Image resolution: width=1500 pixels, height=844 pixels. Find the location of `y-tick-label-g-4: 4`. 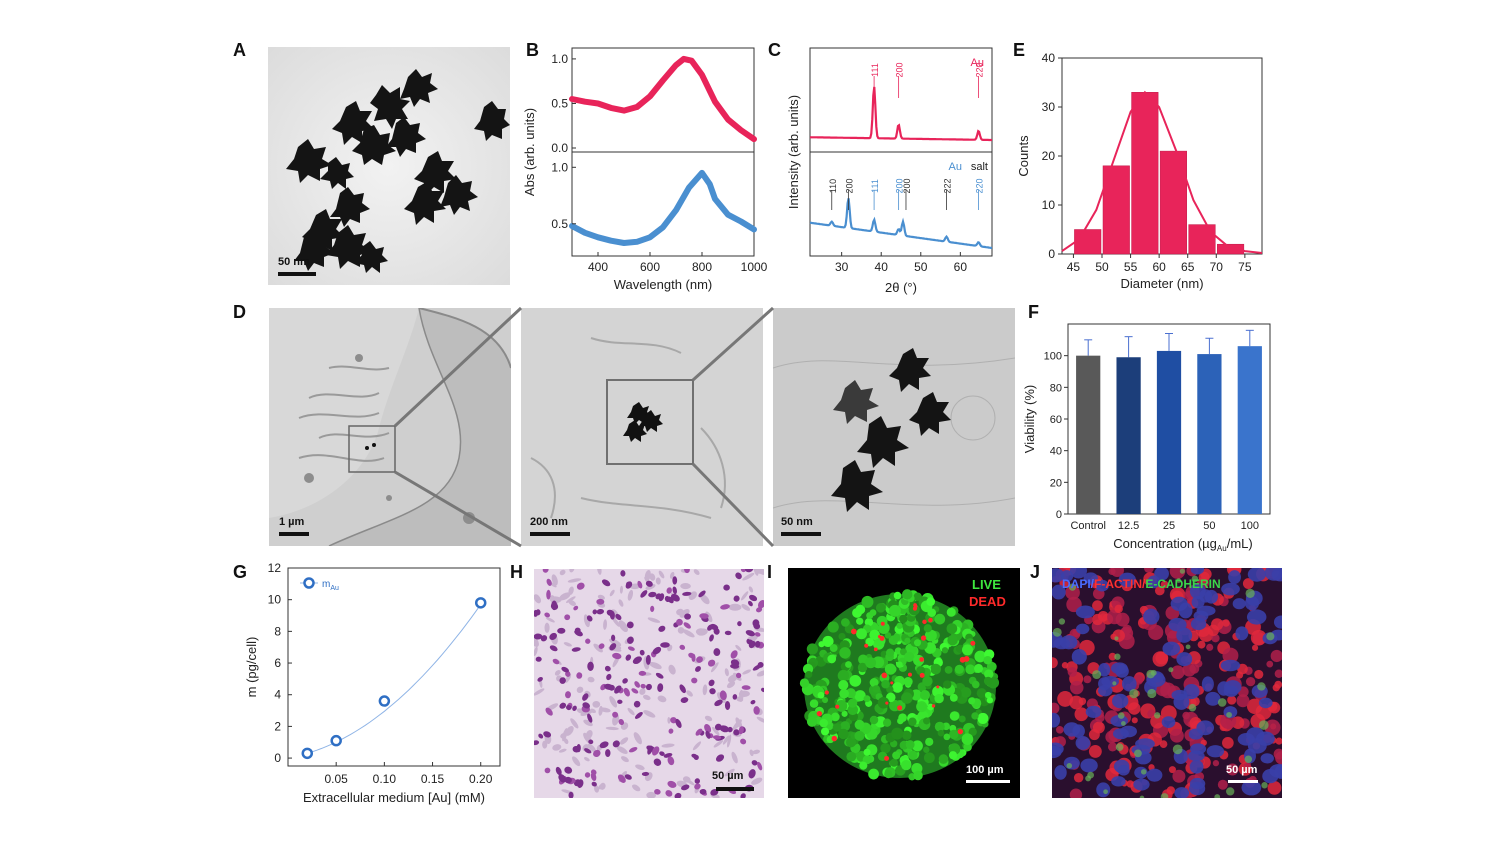

y-tick-label-g-4: 4 is located at coordinates (277, 695).